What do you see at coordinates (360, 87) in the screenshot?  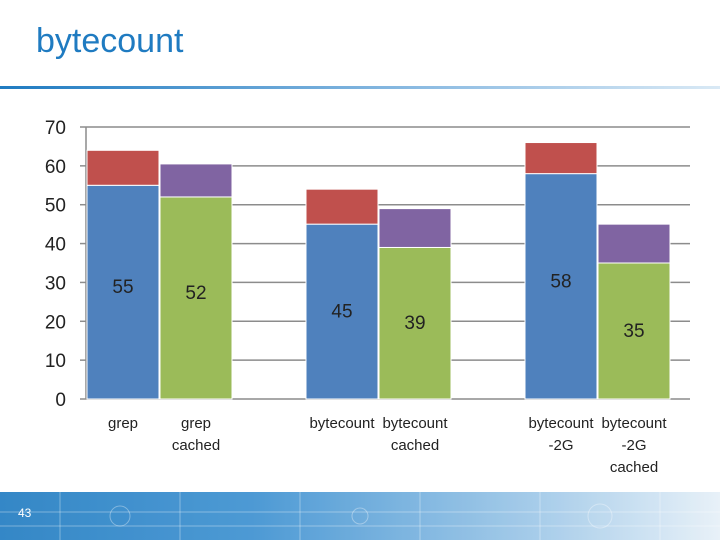 I see `title-divider` at bounding box center [360, 87].